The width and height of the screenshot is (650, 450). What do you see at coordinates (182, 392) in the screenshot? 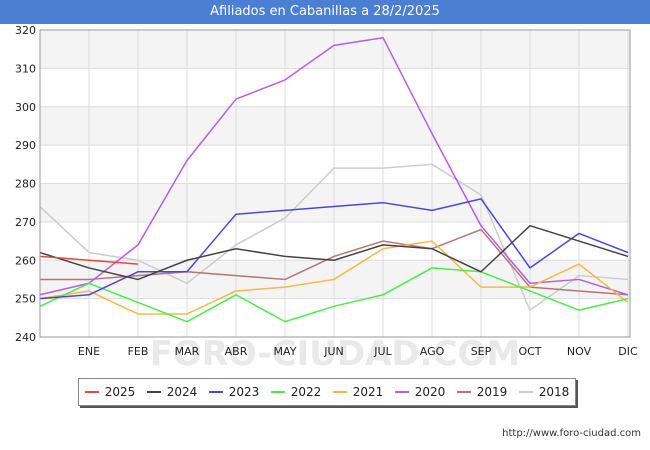
I see `legend-label: 2024` at bounding box center [182, 392].